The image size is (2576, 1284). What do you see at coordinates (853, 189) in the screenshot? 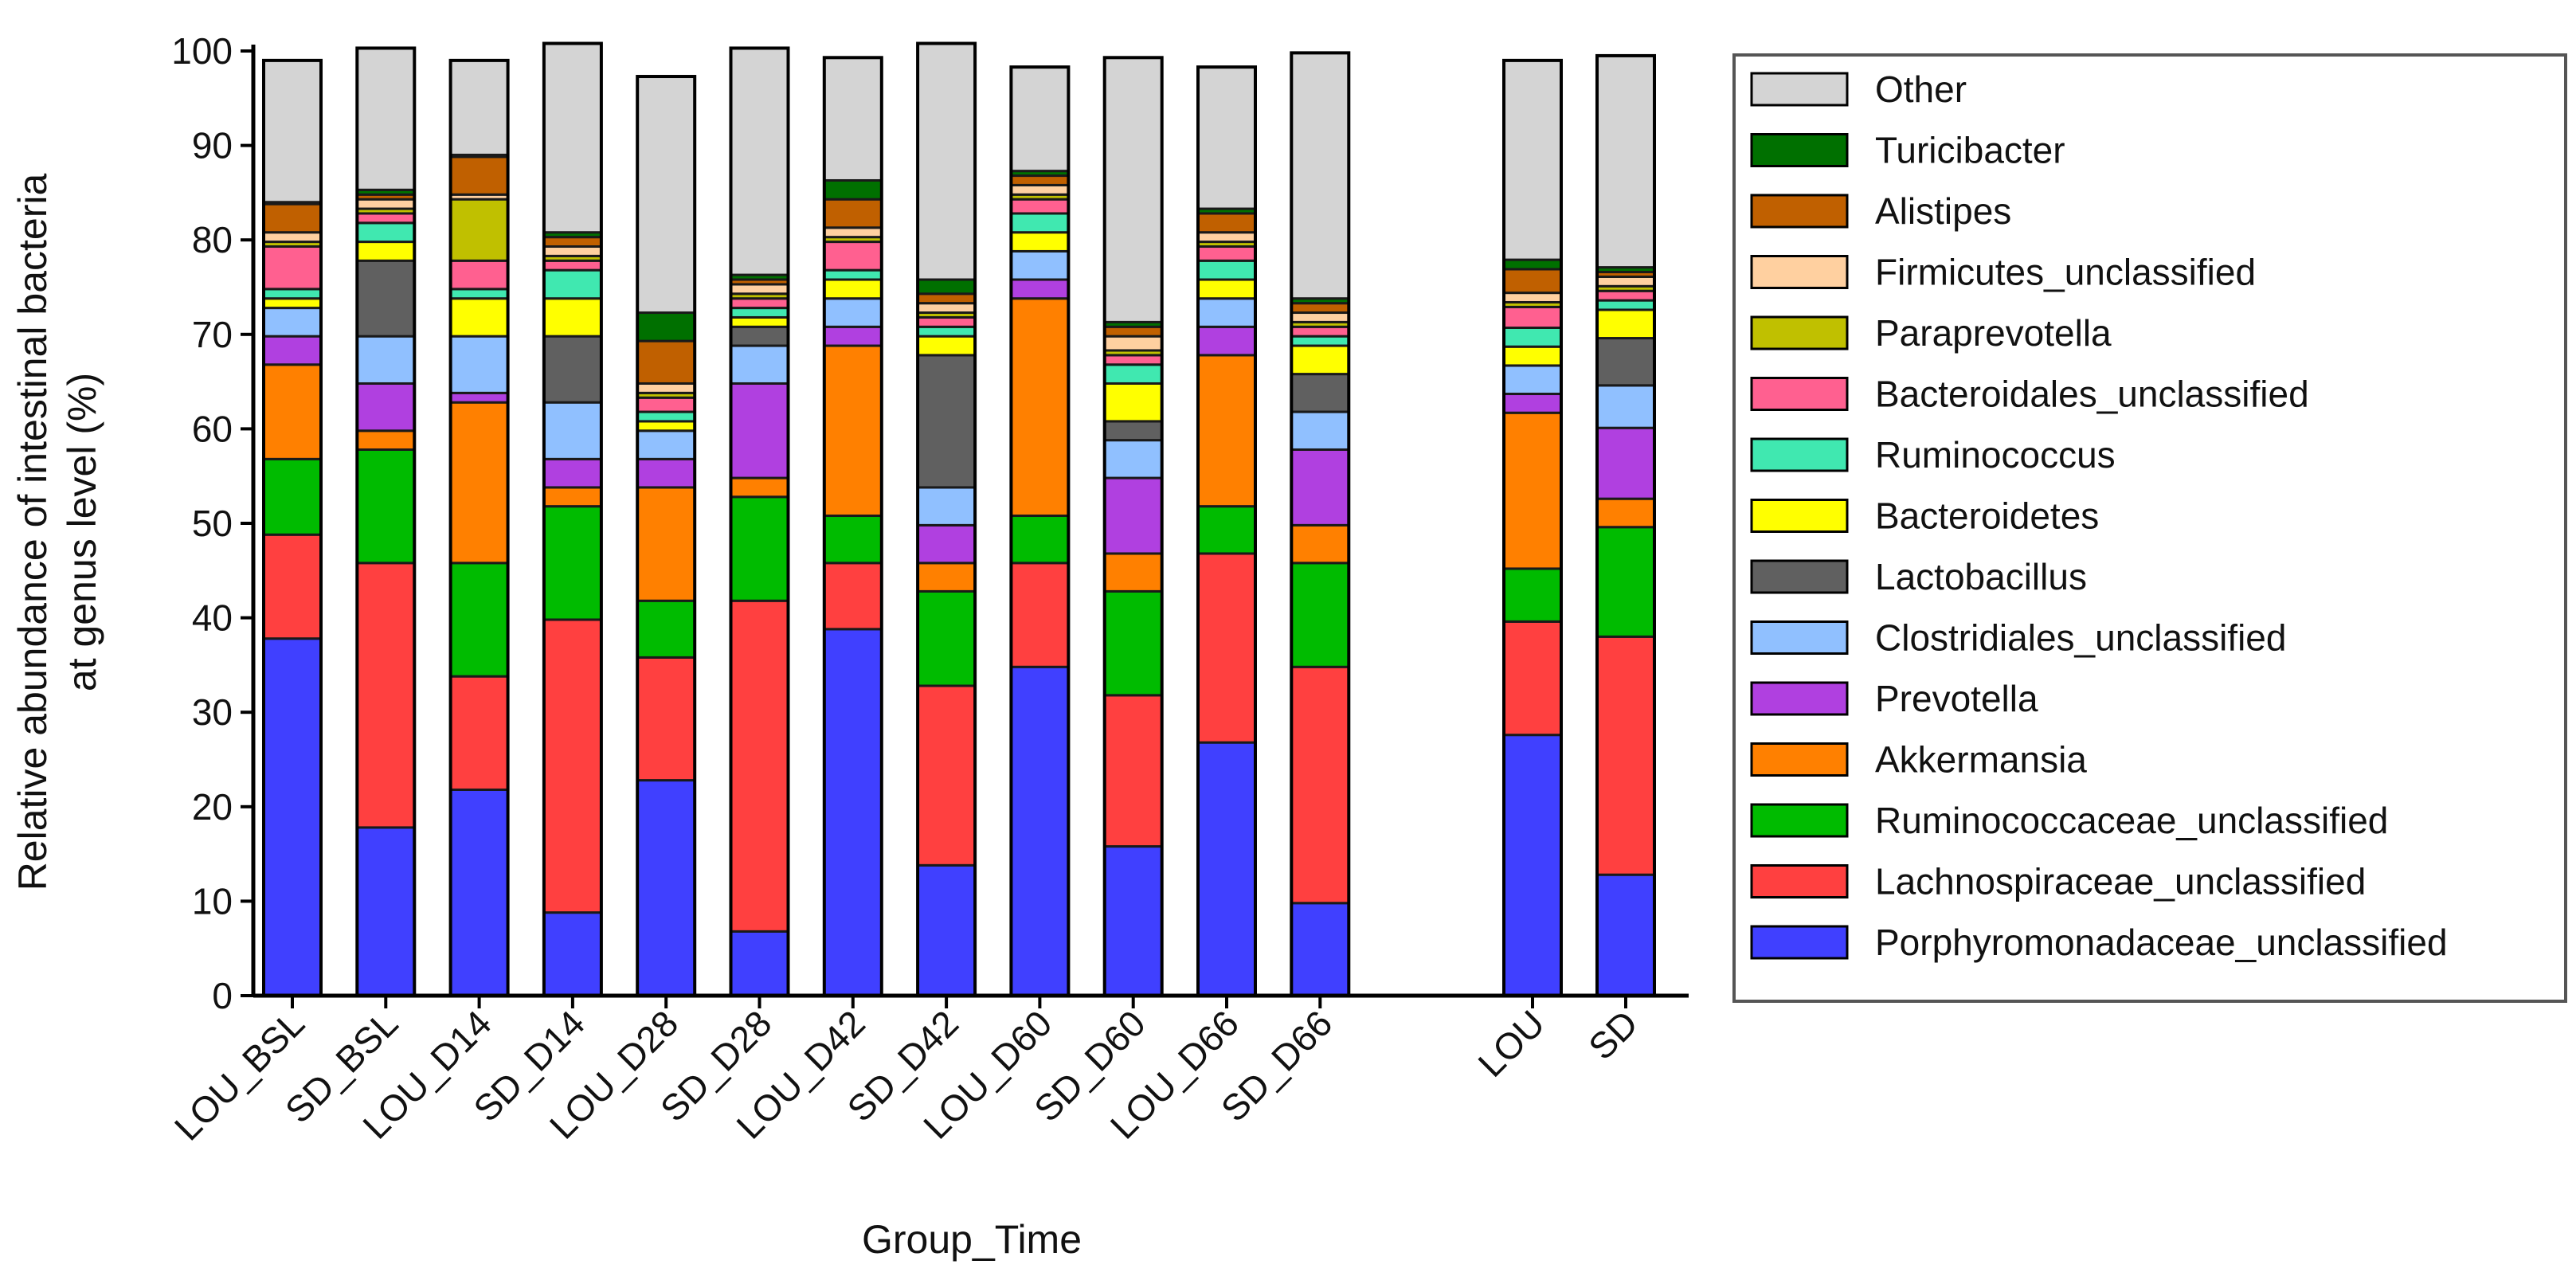
I see `segment-lou-d42-turicibacter` at bounding box center [853, 189].